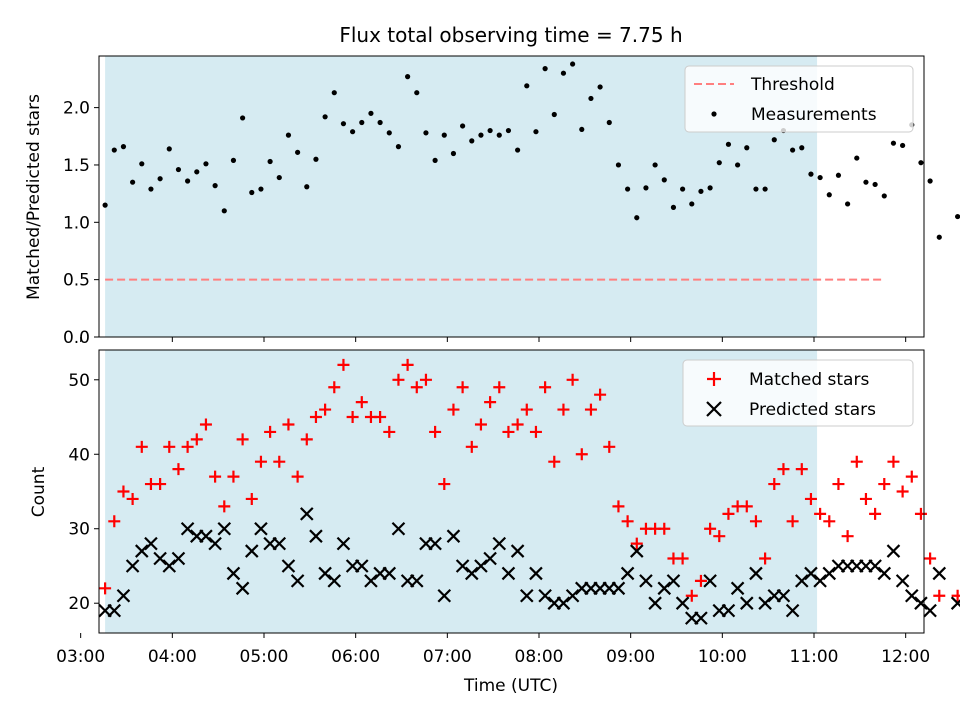 The image size is (960, 720). Describe the element at coordinates (76, 109) in the screenshot. I see `ratio-ytick-label: 2.0` at that location.